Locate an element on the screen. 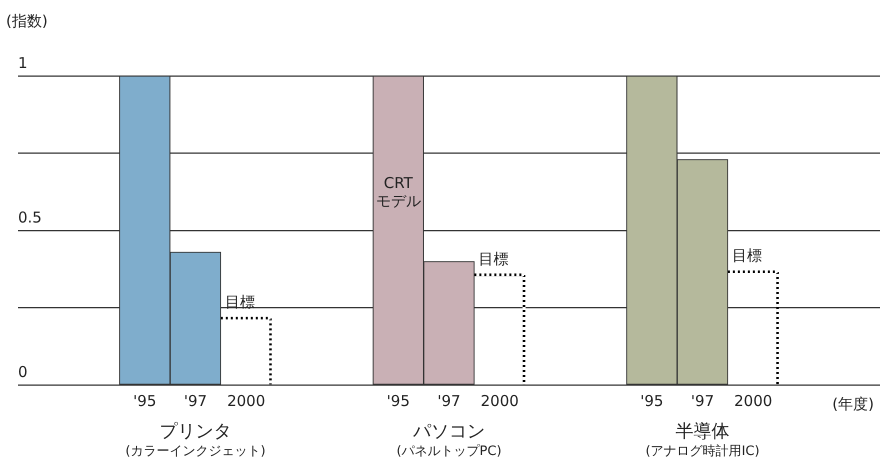 The image size is (886, 467). y-tick-label: 0.5 is located at coordinates (30, 217).